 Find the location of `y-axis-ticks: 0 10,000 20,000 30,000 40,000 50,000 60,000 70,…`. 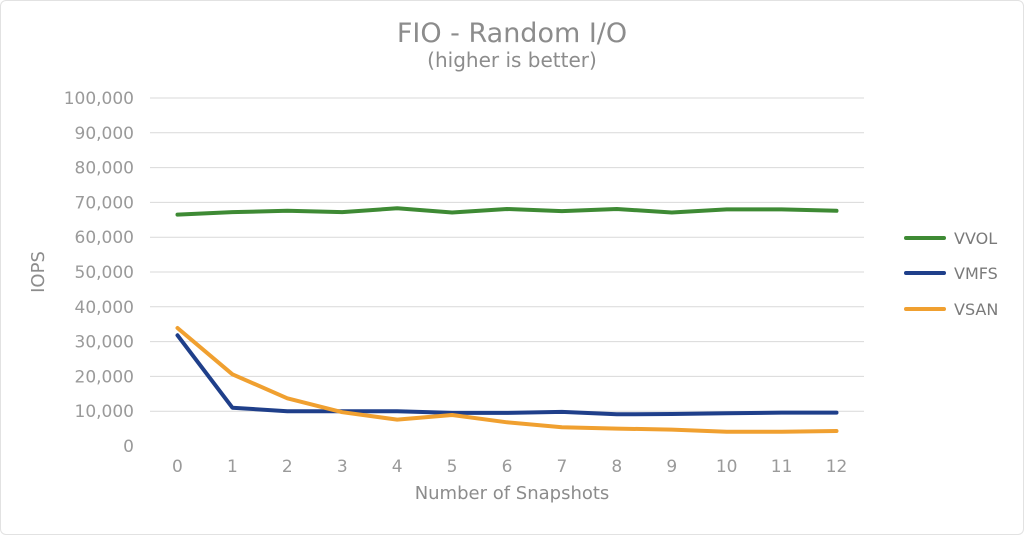

y-axis-ticks: 0 10,000 20,000 30,000 40,000 50,000 60,000 70,… is located at coordinates (99, 273).